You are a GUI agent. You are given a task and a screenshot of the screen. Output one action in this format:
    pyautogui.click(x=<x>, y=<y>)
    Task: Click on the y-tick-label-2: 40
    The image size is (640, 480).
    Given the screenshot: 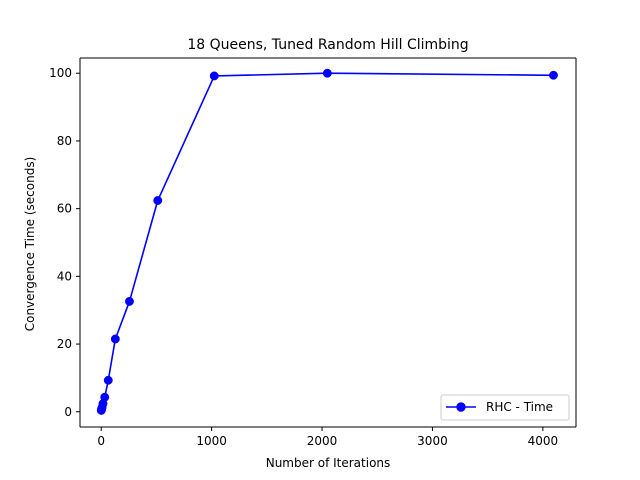 What is the action you would take?
    pyautogui.click(x=64, y=276)
    